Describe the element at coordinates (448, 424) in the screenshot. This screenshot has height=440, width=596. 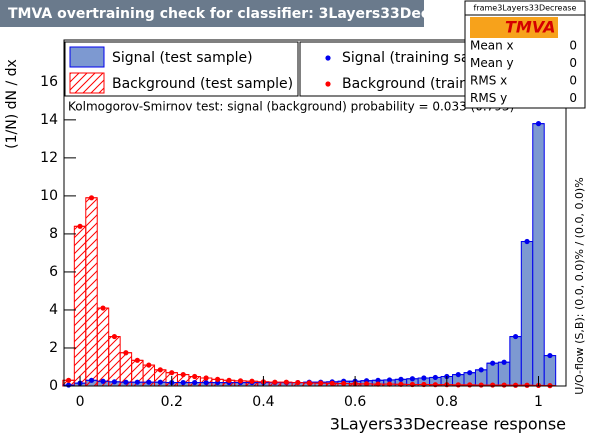
I see `x-axis-label: 3Layers33Decrease response` at that location.